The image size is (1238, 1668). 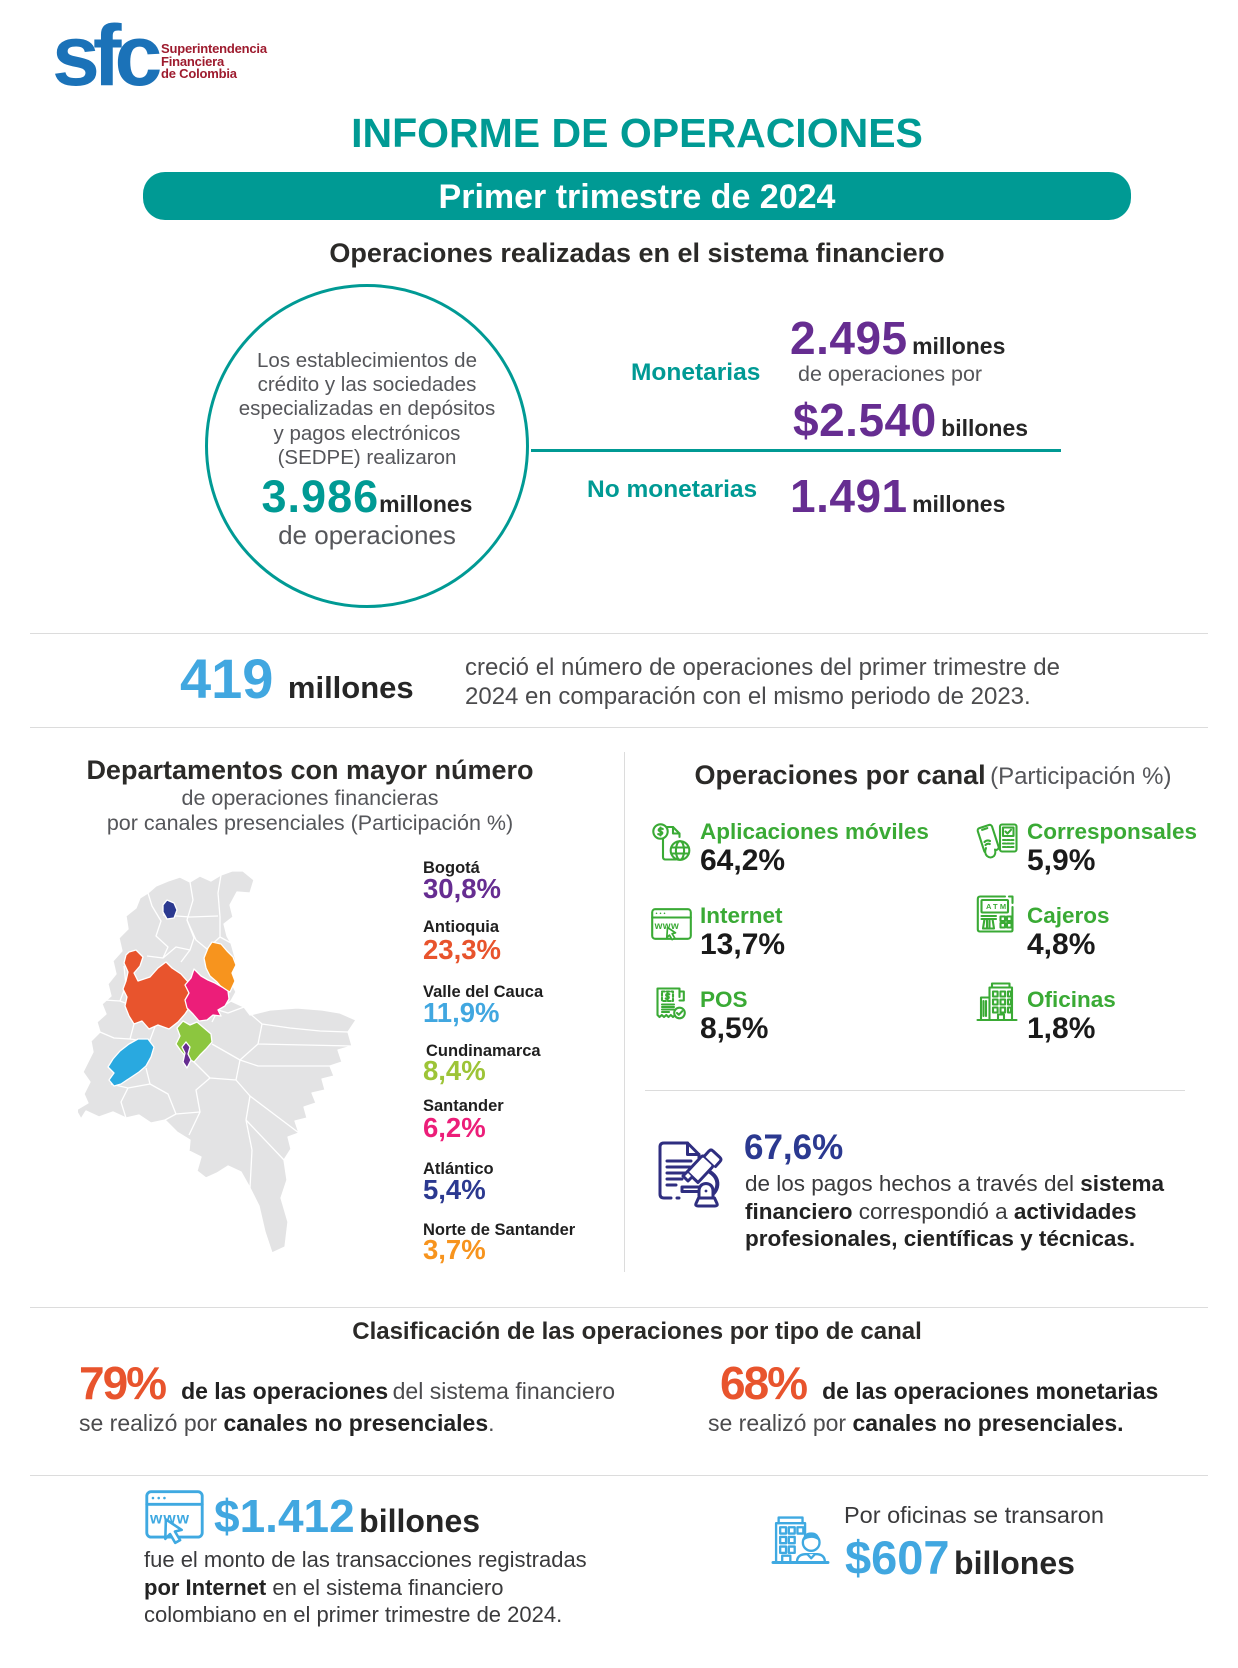 What do you see at coordinates (997, 906) in the screenshot?
I see `svg-text: ATM` at bounding box center [997, 906].